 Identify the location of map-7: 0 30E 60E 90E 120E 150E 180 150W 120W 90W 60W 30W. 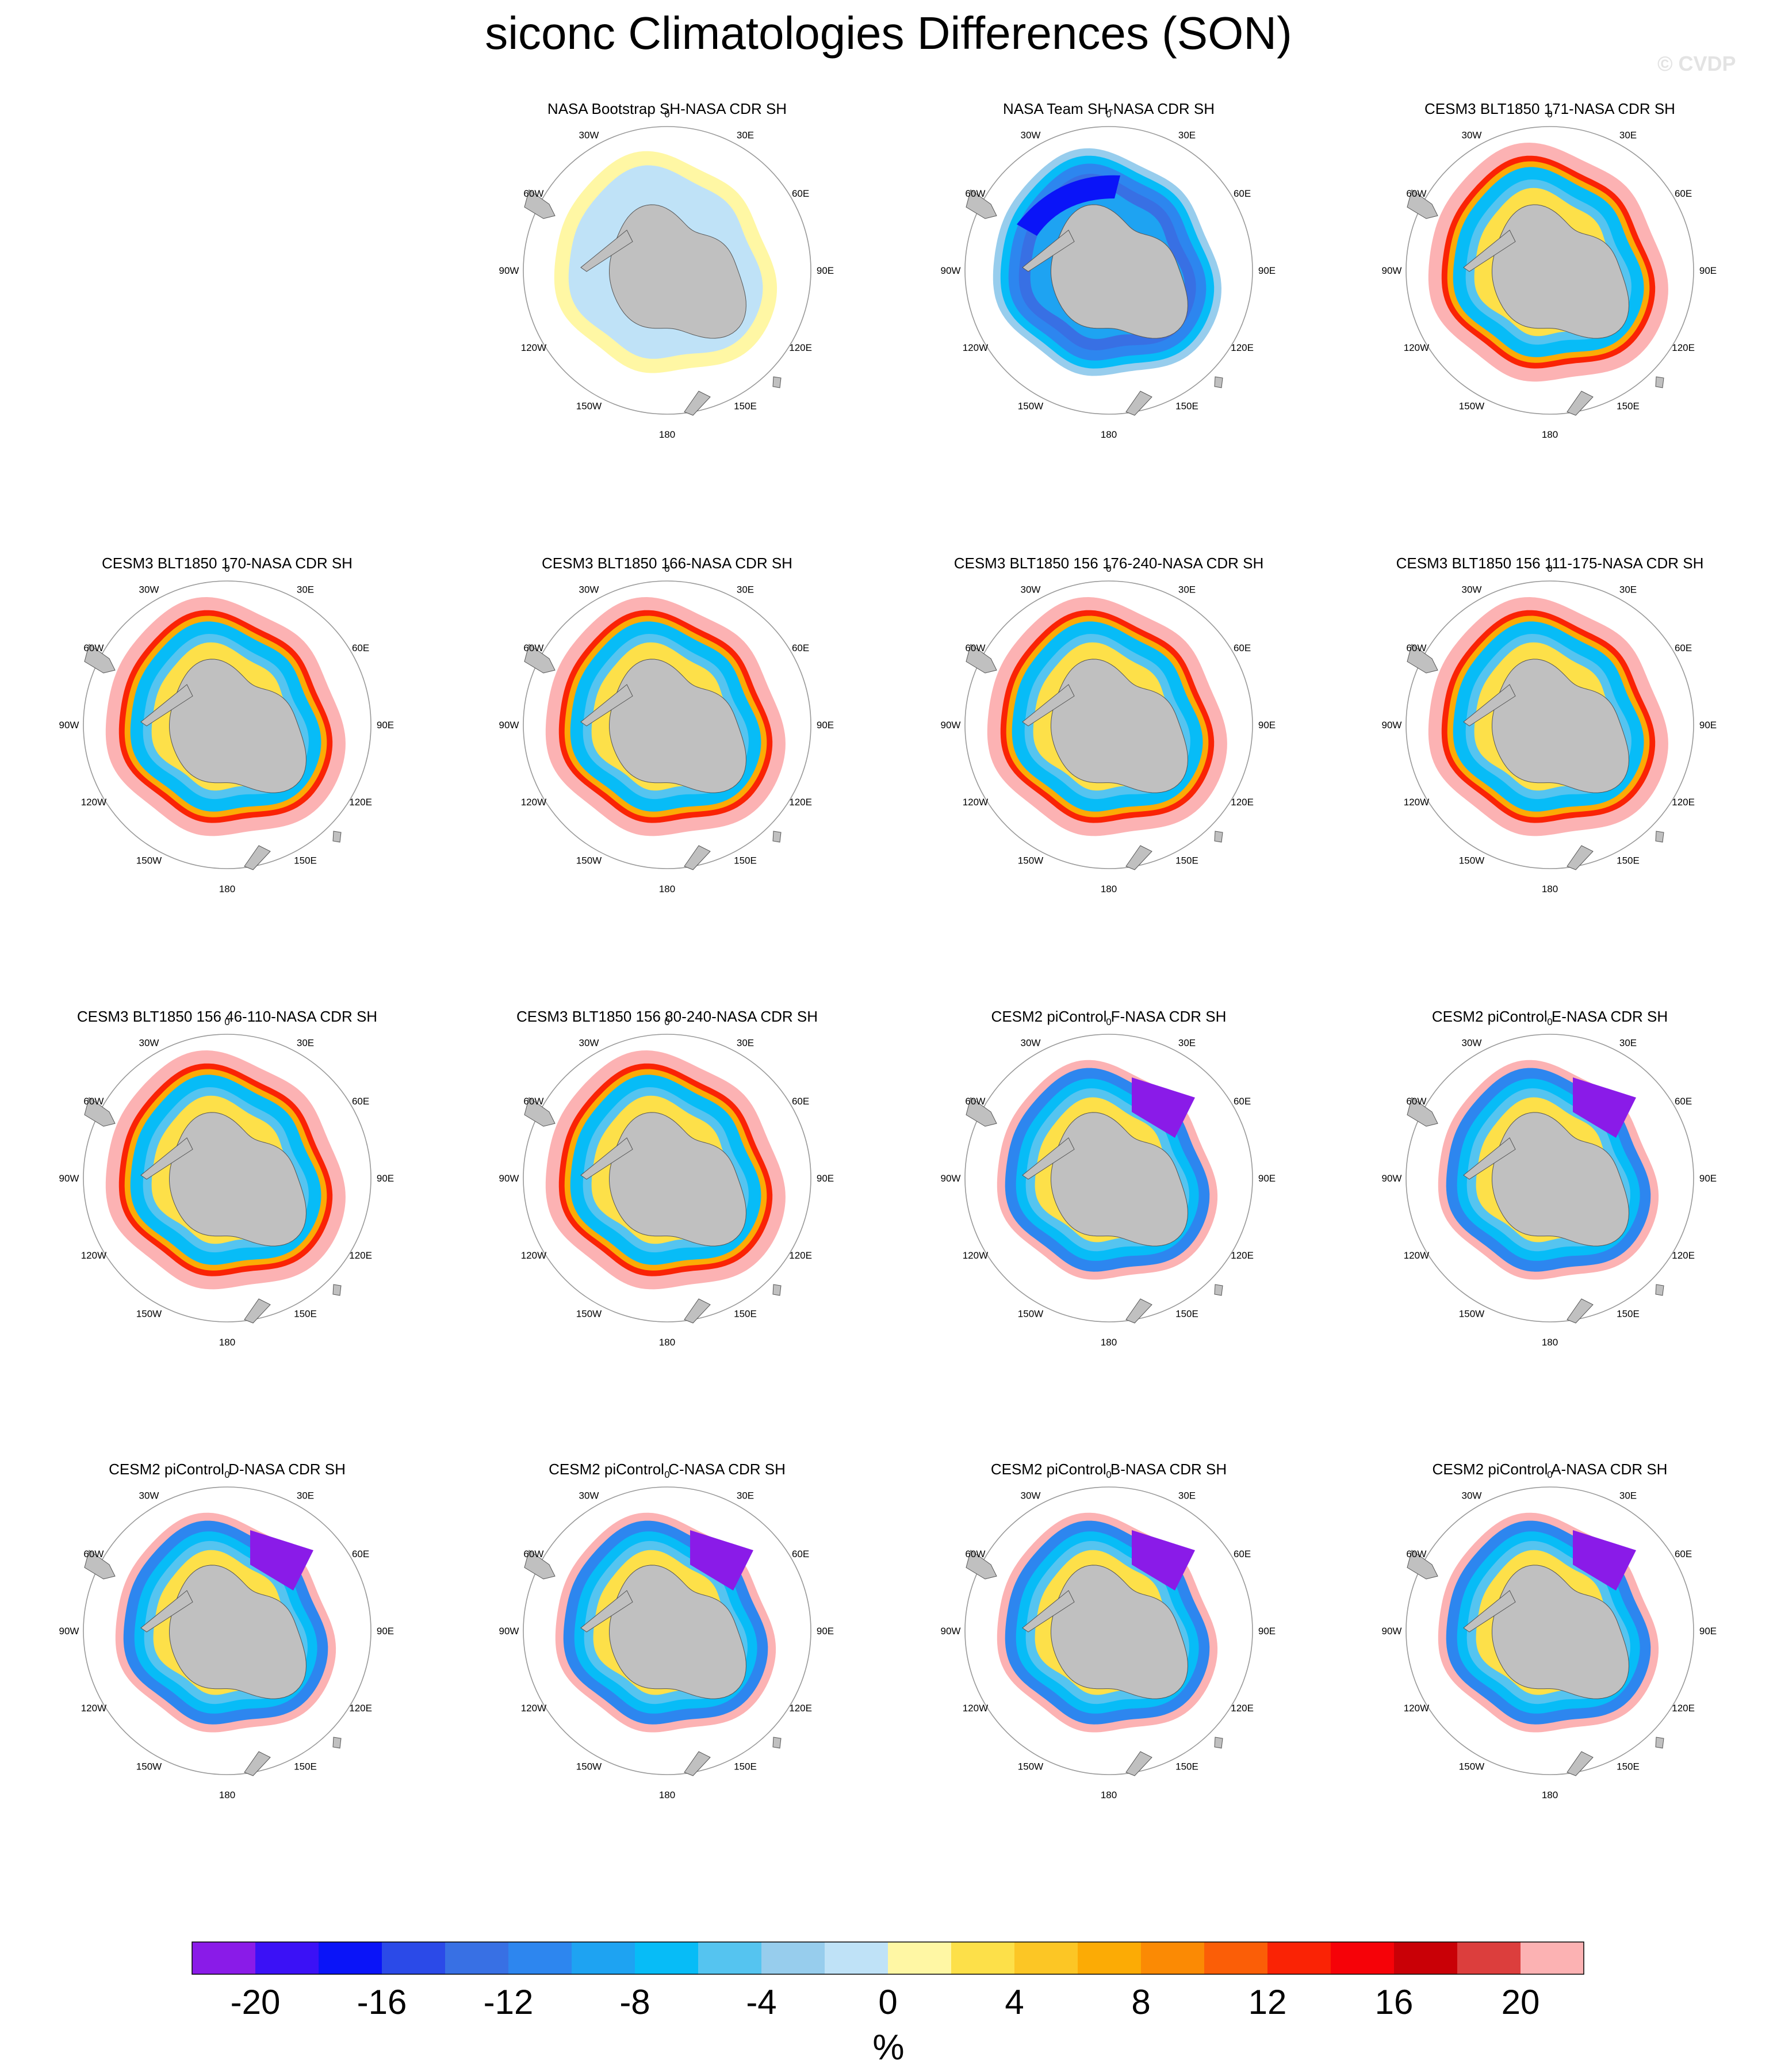
(227, 1182).